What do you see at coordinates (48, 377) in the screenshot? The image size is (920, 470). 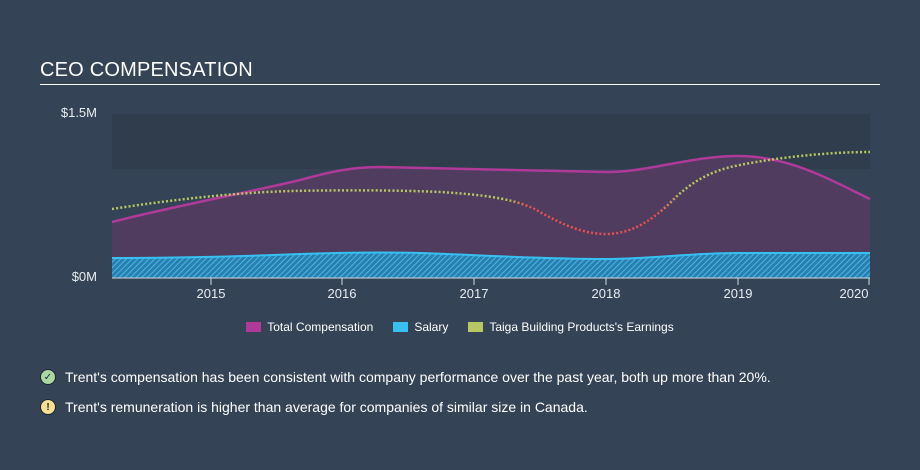 I see `check-circle-icon: ✓` at bounding box center [48, 377].